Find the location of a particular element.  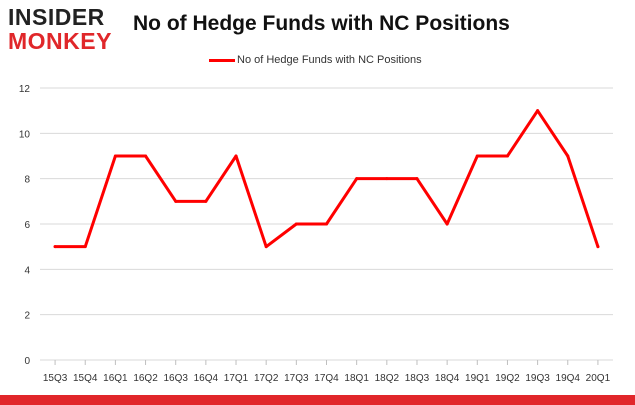

x-tick-label: 15Q3 is located at coordinates (55, 378).